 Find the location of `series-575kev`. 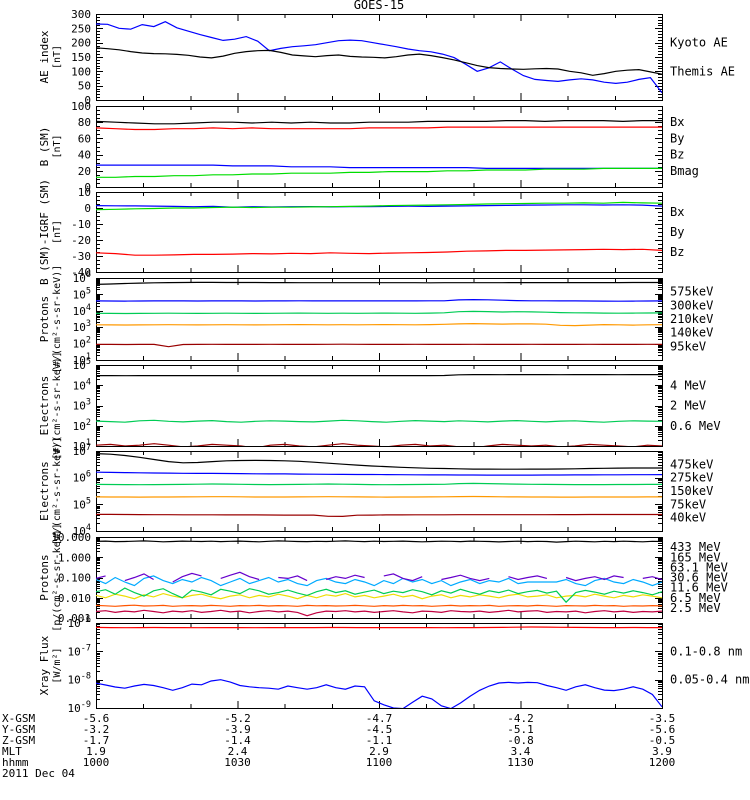

series-575kev is located at coordinates (379, 345).